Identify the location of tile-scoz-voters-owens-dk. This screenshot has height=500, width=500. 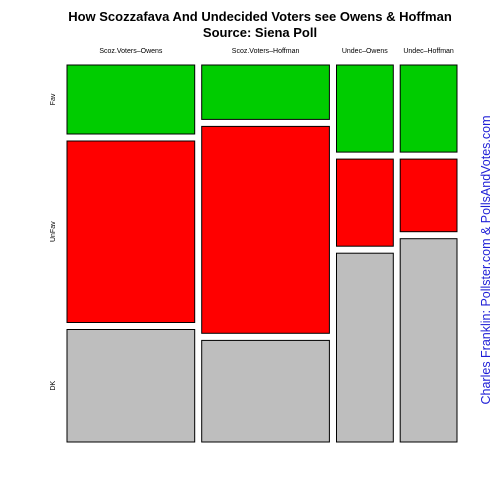
(131, 386).